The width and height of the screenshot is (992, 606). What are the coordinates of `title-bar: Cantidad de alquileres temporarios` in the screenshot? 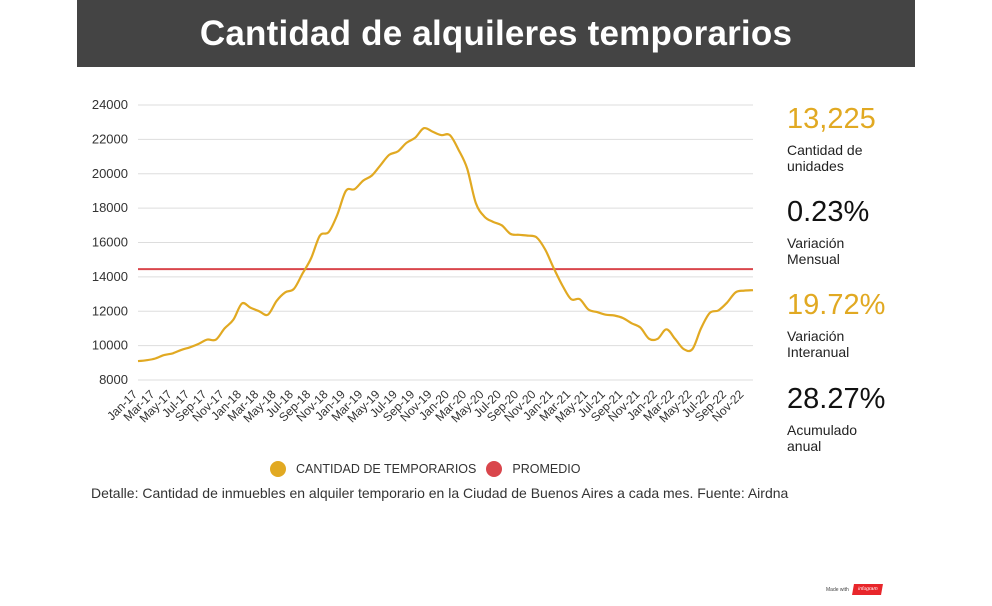 It's located at (496, 33).